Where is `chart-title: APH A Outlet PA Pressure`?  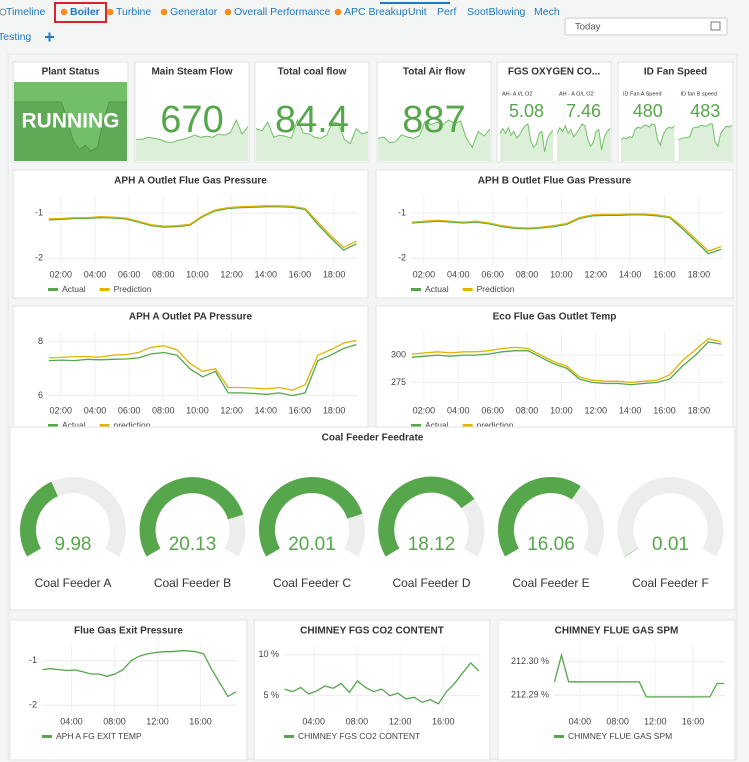 chart-title: APH A Outlet PA Pressure is located at coordinates (191, 317).